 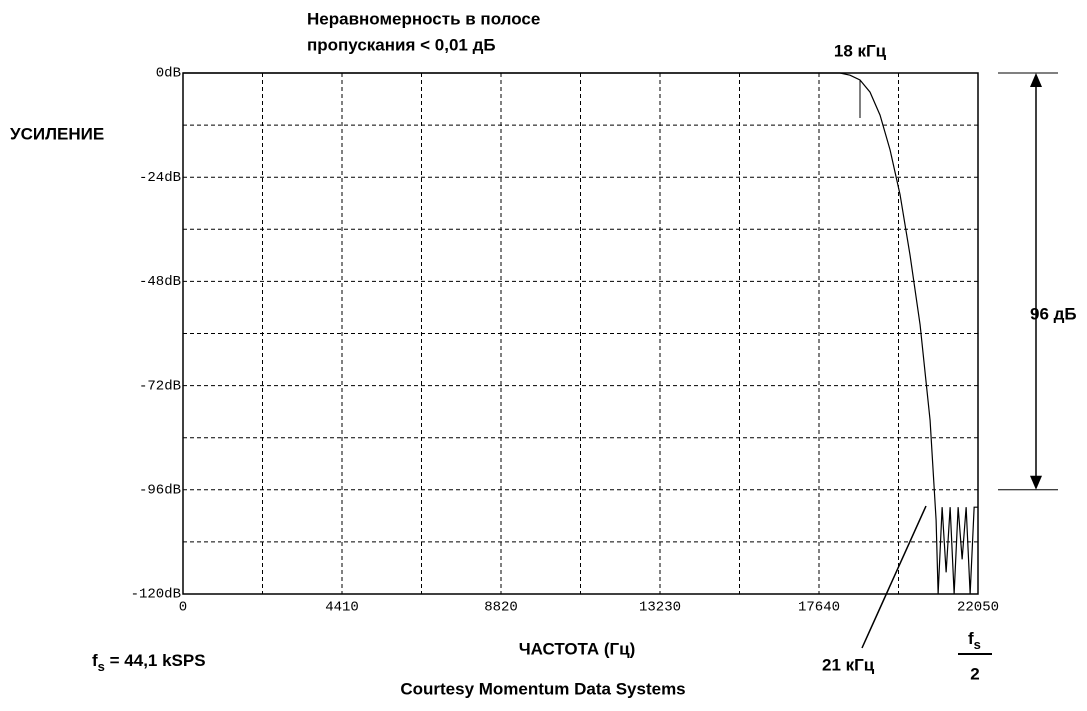 What do you see at coordinates (819, 608) in the screenshot?
I see `x-tick-label: 17640` at bounding box center [819, 608].